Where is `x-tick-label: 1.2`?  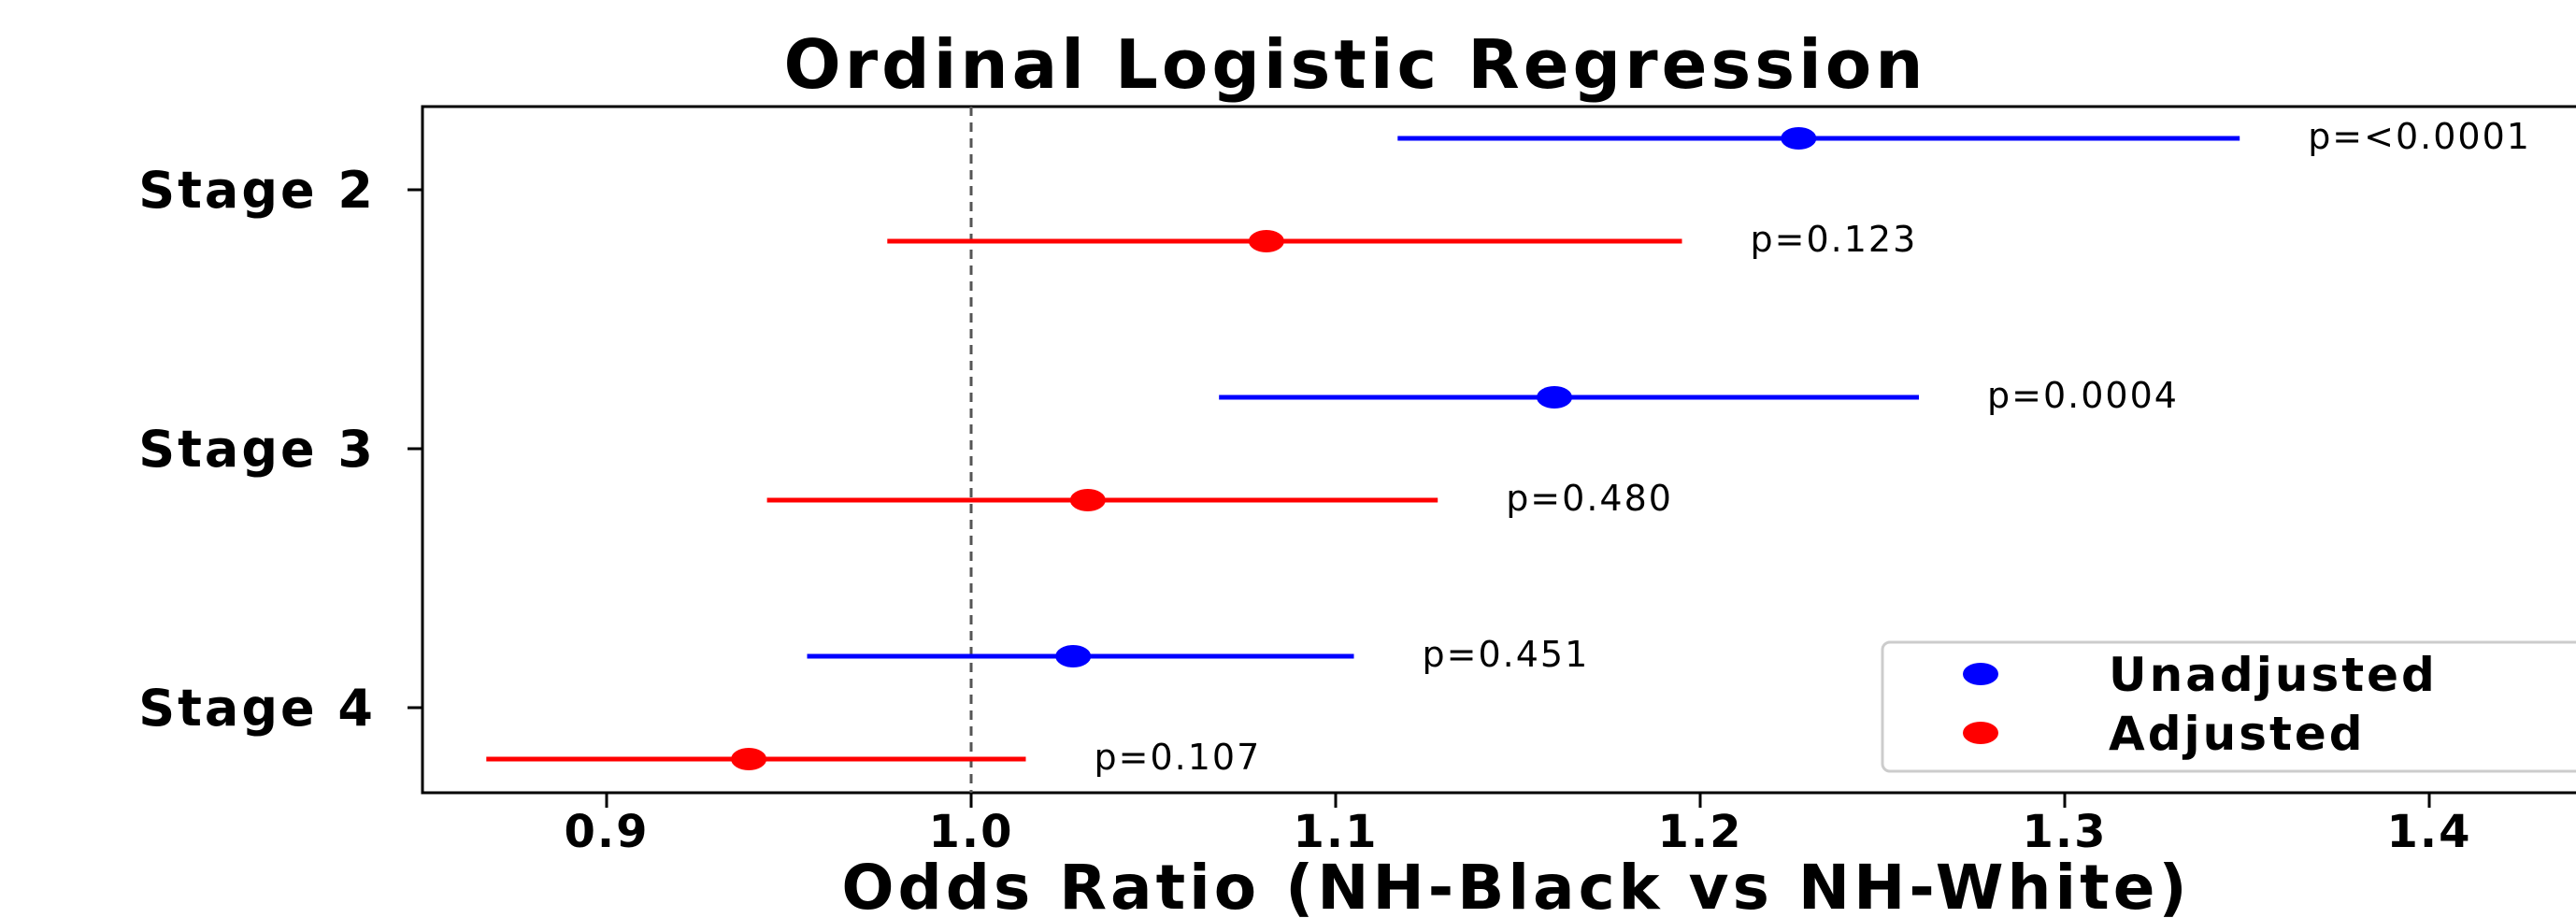 x-tick-label: 1.2 is located at coordinates (1699, 832).